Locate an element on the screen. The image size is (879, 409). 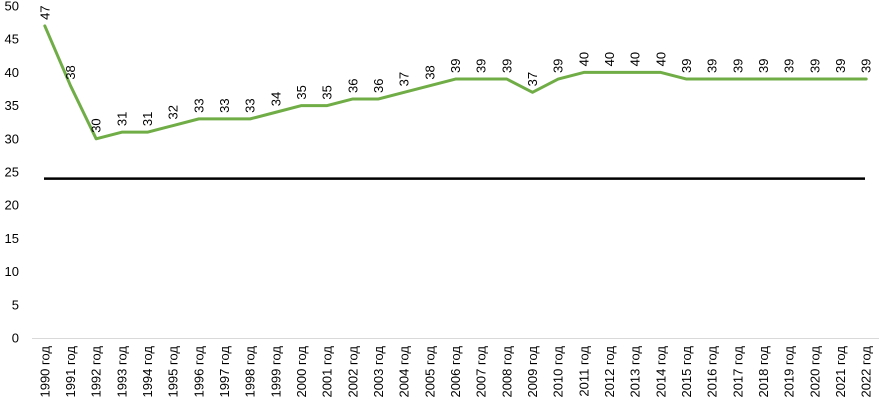
y-axis: 0 5 10 15 20 25 30 35 40 45 50 is located at coordinates (12, 173).